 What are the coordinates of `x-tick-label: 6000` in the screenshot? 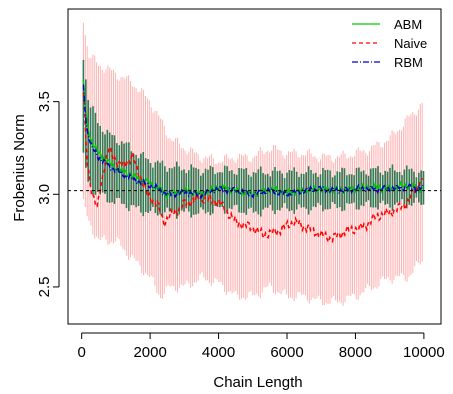 It's located at (286, 352).